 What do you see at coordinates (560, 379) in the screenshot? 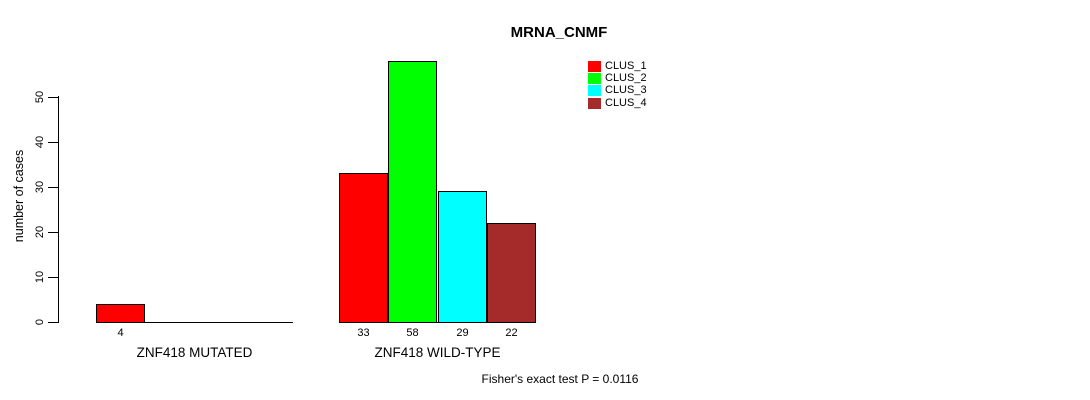
I see `stat-annotation: Fisher's exact test P = 0.0116` at bounding box center [560, 379].